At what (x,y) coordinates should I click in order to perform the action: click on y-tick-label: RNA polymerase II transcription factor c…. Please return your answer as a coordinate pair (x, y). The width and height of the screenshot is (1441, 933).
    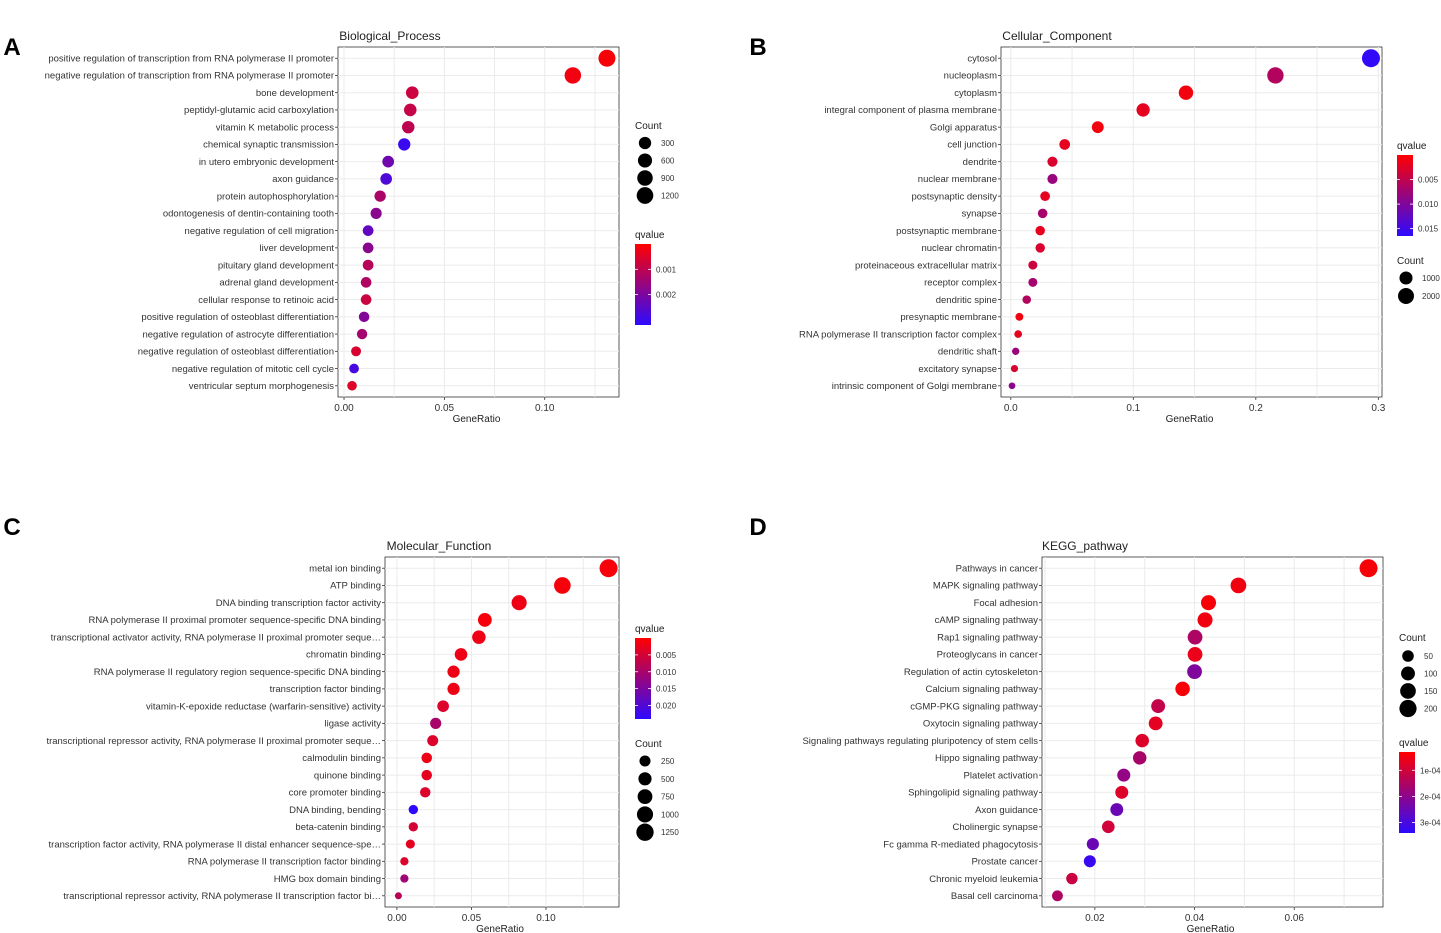
    Looking at the image, I should click on (898, 334).